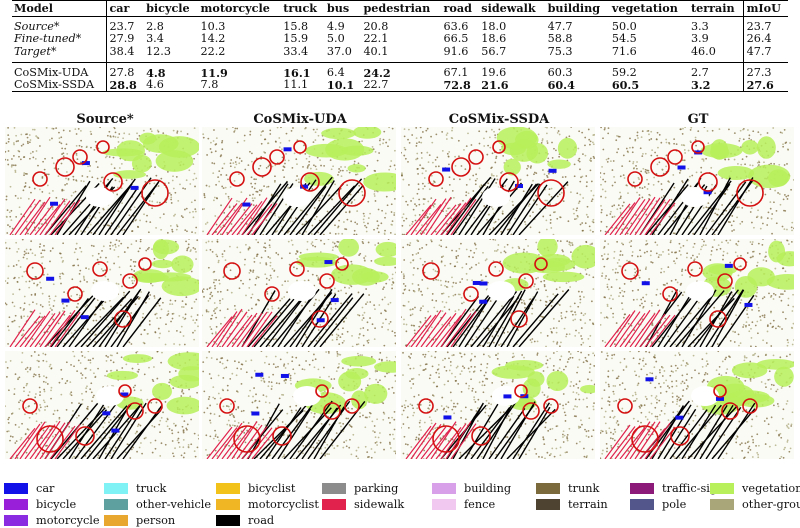 Image resolution: width=800 pixels, height=528 pixels. I want to click on cell-value: 50.0, so click(624, 26).